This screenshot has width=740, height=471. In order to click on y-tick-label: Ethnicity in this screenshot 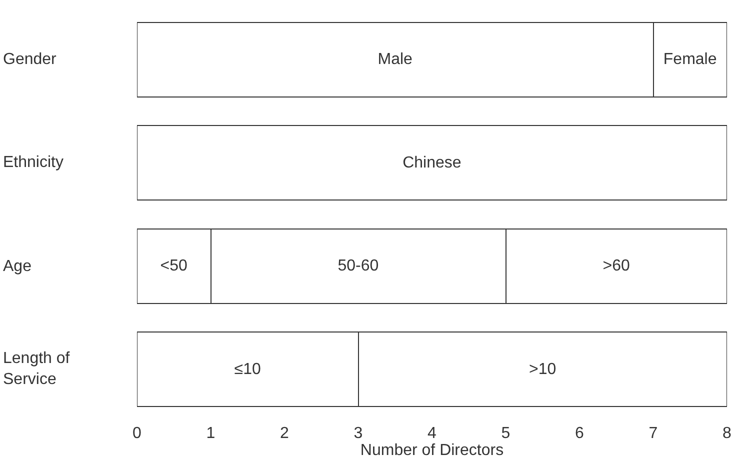, I will do `click(33, 162)`.